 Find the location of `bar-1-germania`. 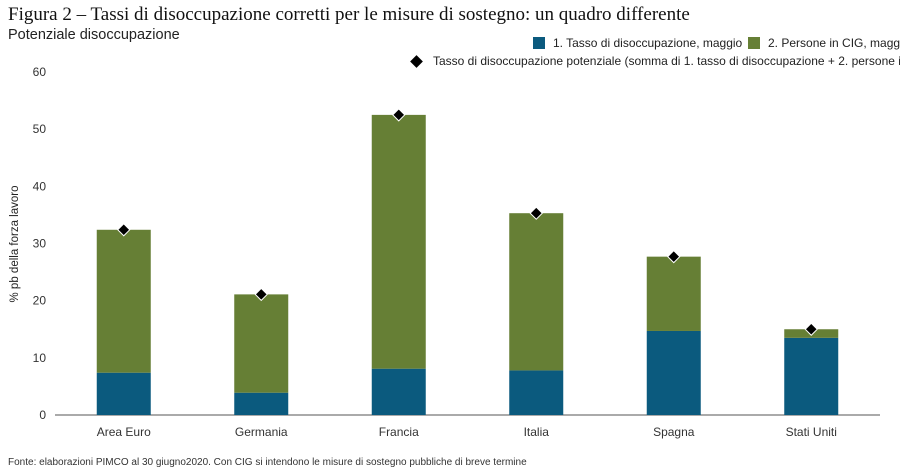

bar-1-germania is located at coordinates (261, 403).